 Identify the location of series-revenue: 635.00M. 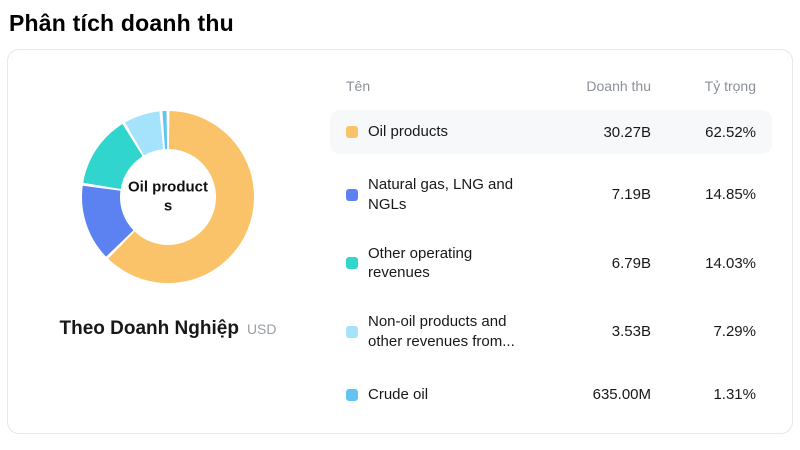
(621, 395).